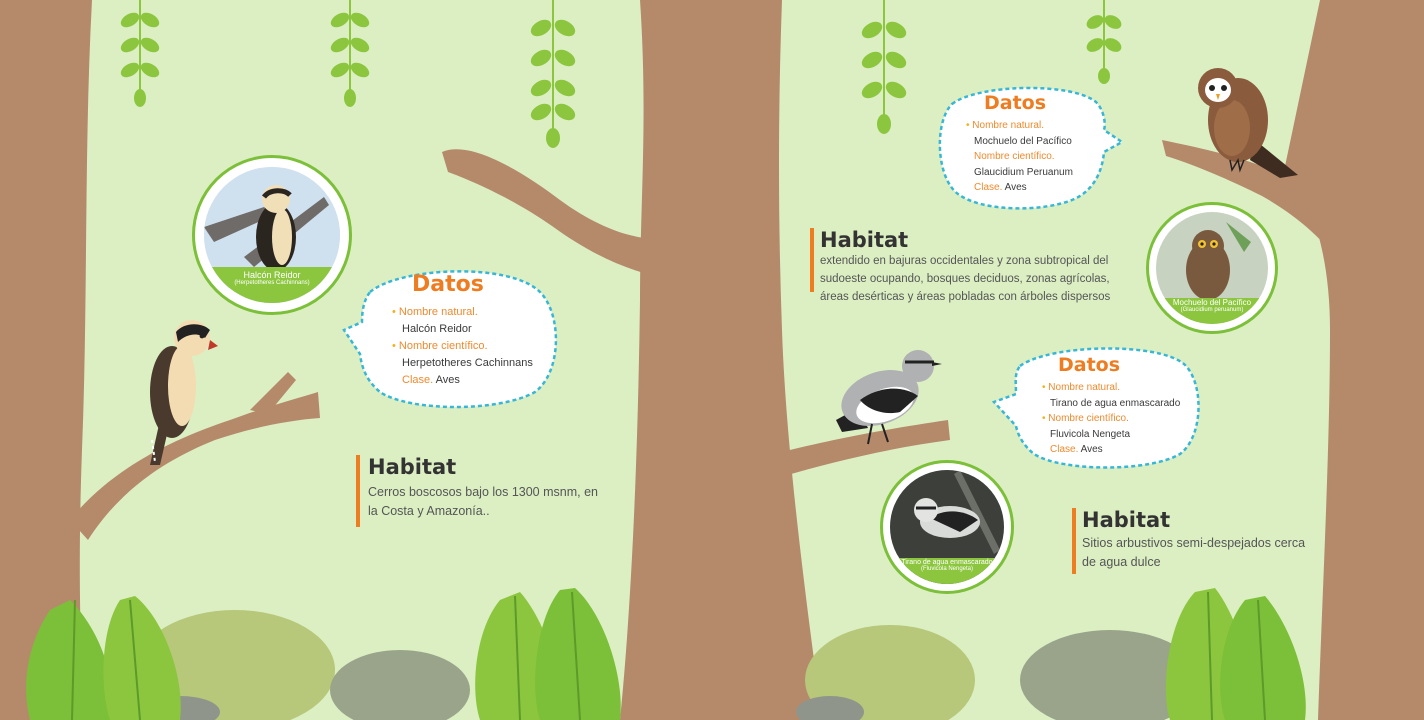  What do you see at coordinates (1115, 403) in the screenshot?
I see `common-name-value: Tirano de agua enmascarado` at bounding box center [1115, 403].